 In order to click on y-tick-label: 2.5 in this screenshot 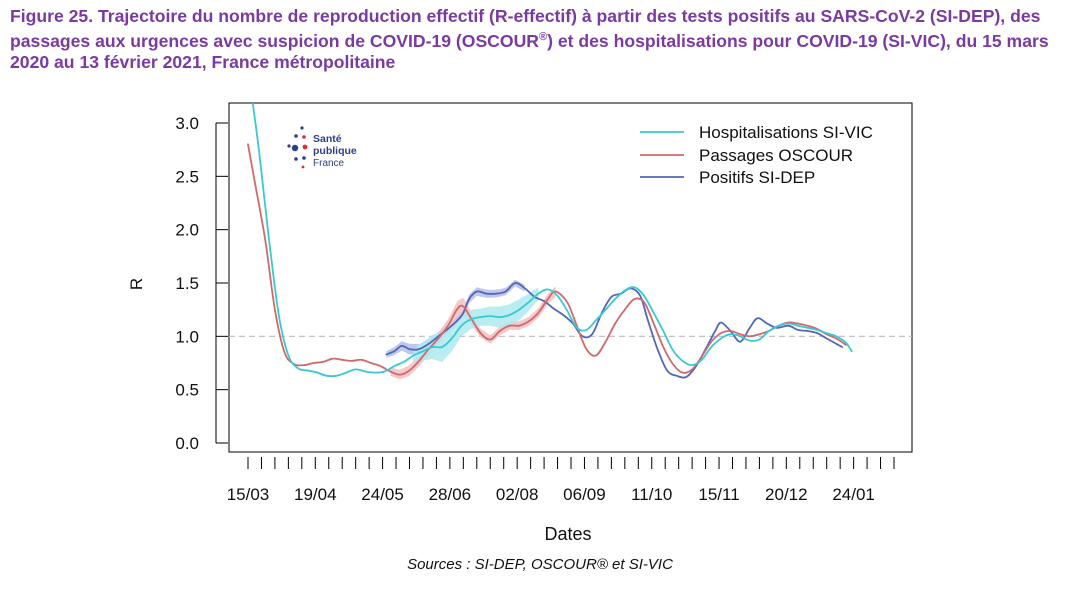, I will do `click(187, 176)`.